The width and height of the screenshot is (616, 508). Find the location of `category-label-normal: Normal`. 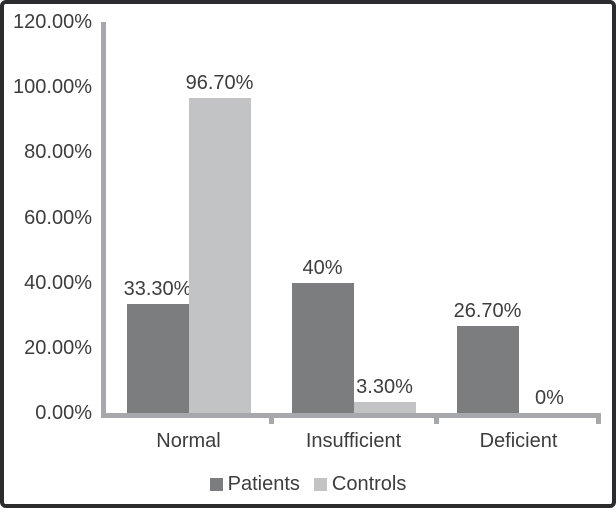

category-label-normal: Normal is located at coordinates (188, 441).